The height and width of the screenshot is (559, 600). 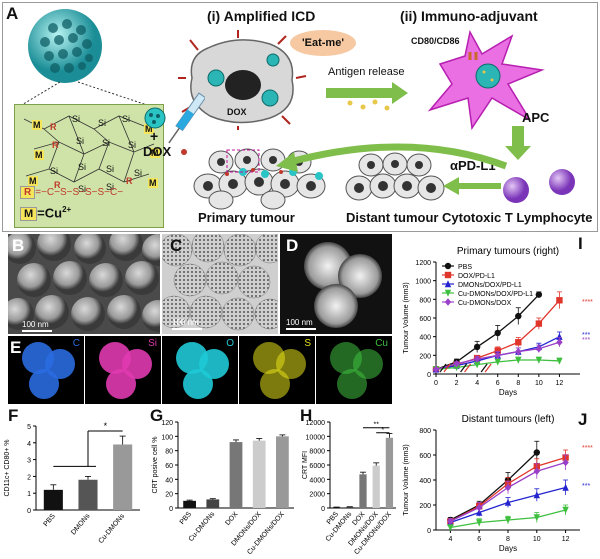 I want to click on legend-r-formula: =−C−S−S−S−S−C−, so click(x=79, y=192).